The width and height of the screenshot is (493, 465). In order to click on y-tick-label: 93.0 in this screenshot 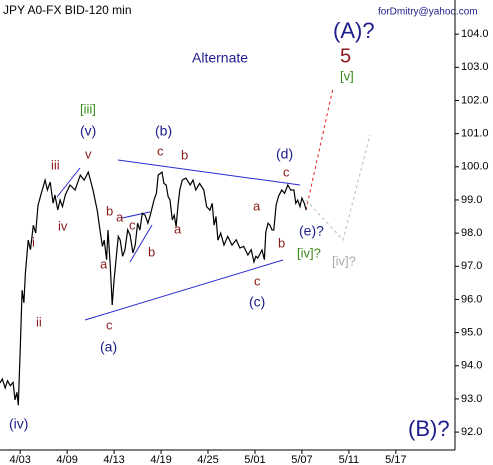, I will do `click(471, 399)`.